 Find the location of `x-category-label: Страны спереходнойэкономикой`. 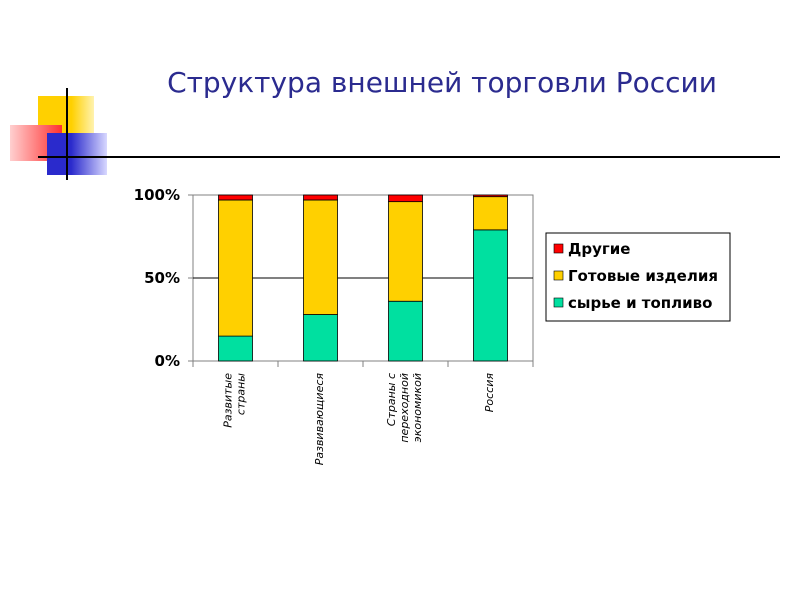

x-category-label: Страны спереходнойэкономикой is located at coordinates (404, 408).